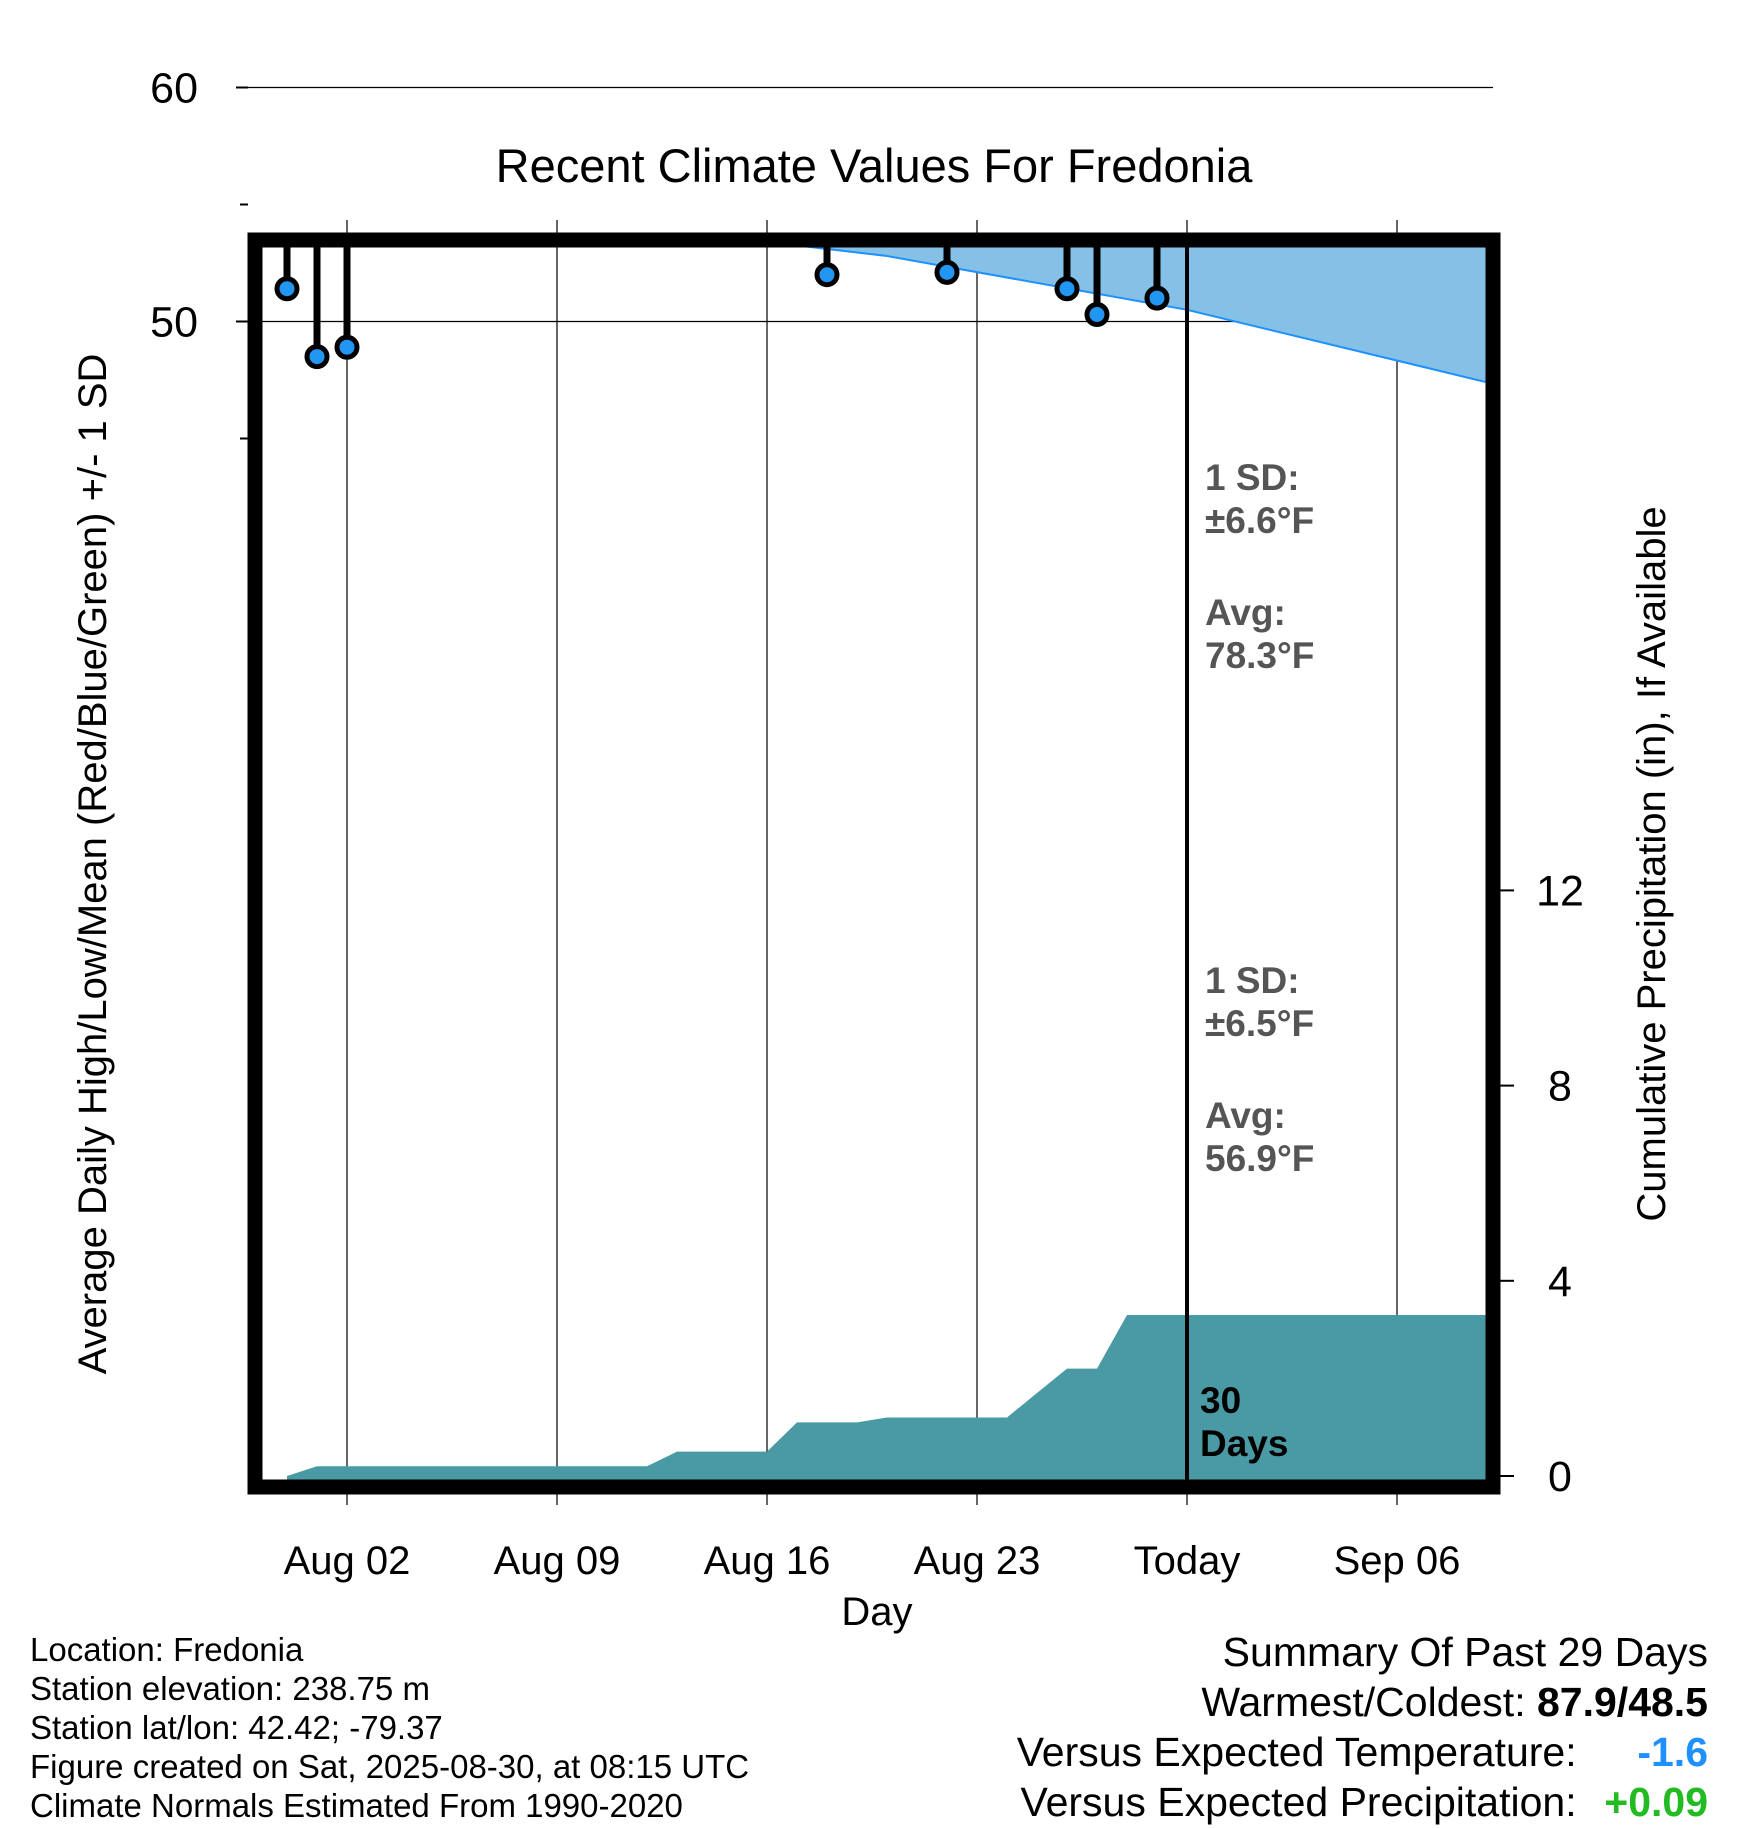 Image resolution: width=1748 pixels, height=1828 pixels. Describe the element at coordinates (347, 1561) in the screenshot. I see `x-tick-label: Aug 02` at that location.